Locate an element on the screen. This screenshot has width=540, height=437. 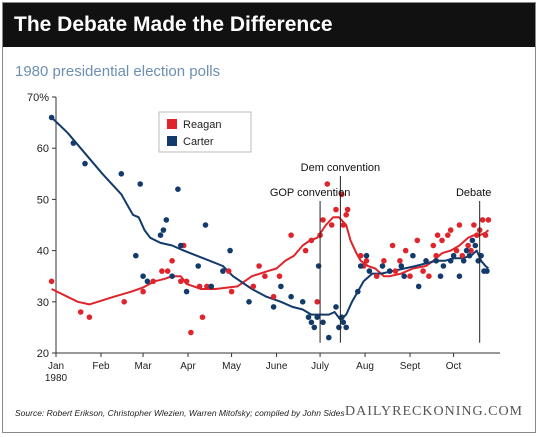
y-tick-label: 20 is located at coordinates (43, 354).